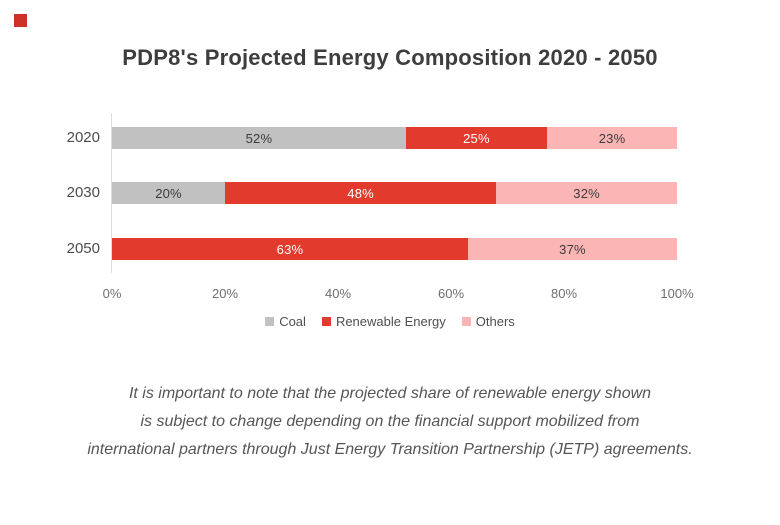  What do you see at coordinates (20, 20) in the screenshot?
I see `brand-mark-icon` at bounding box center [20, 20].